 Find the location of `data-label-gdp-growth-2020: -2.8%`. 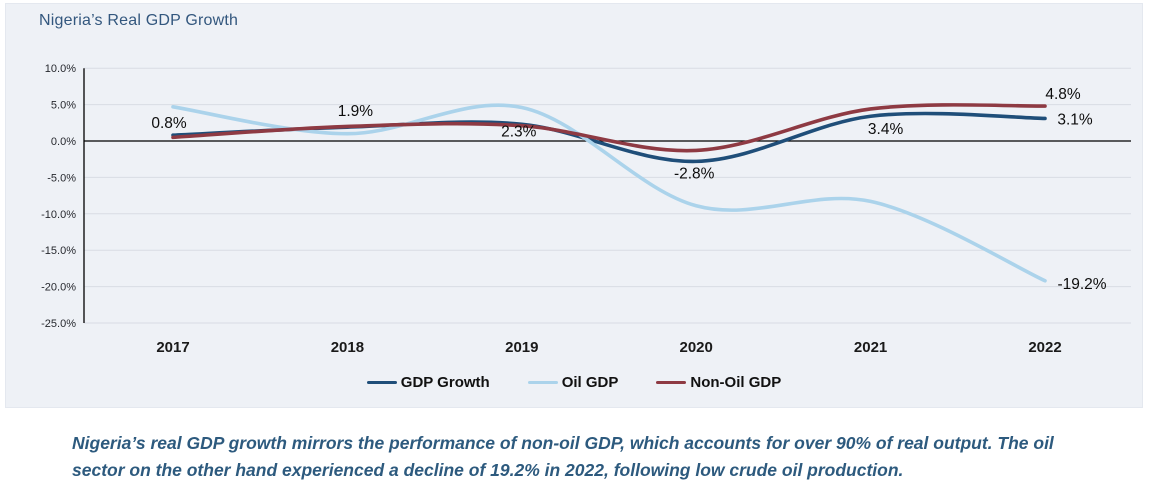

data-label-gdp-growth-2020: -2.8% is located at coordinates (694, 173).